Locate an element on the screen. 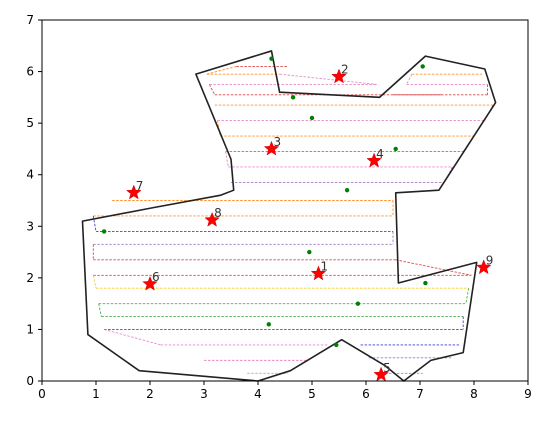 This screenshot has height=422, width=550. x-tick-label: 8 is located at coordinates (474, 394).